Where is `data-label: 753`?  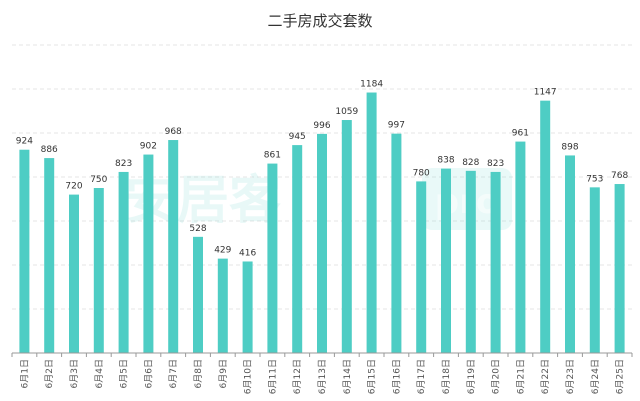
data-label: 753 is located at coordinates (594, 179).